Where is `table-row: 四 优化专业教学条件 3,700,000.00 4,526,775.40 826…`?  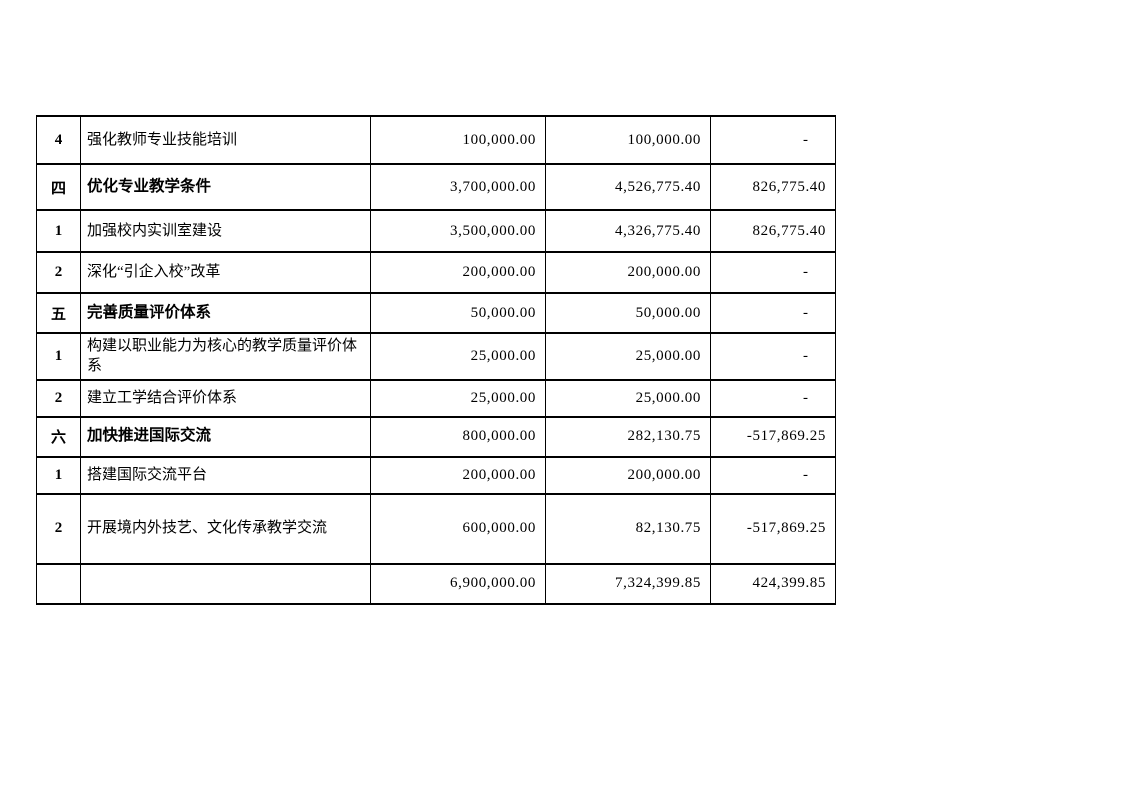
table-row: 四 优化专业教学条件 3,700,000.00 4,526,775.40 826… is located at coordinates (436, 187).